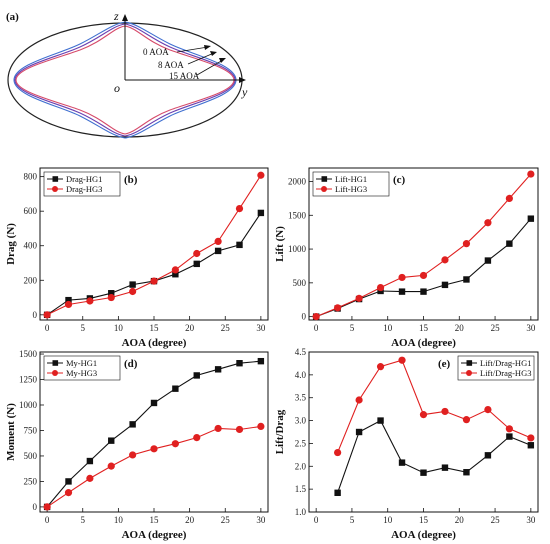 This screenshot has width=550, height=544. Describe the element at coordinates (81, 363) in the screenshot. I see `legend-label: My-HG1` at that location.